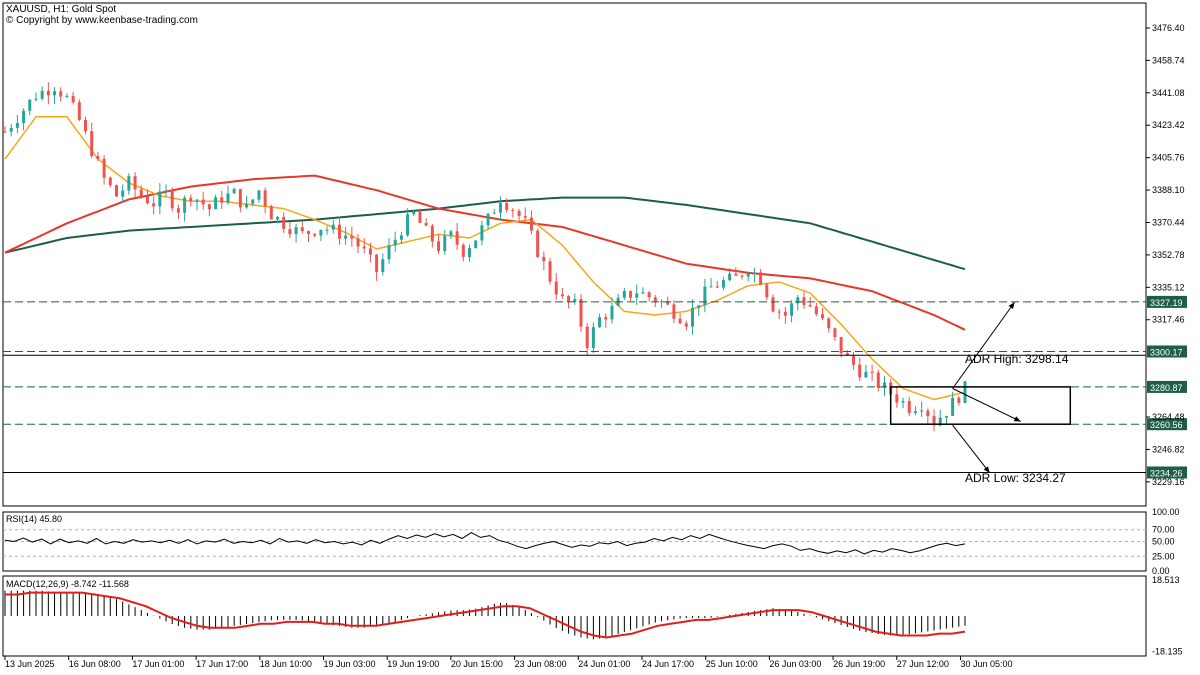 The image size is (1200, 675). Describe the element at coordinates (102, 20) in the screenshot. I see `copyright-text: © Copyright by www.keenbase-trading.com` at that location.